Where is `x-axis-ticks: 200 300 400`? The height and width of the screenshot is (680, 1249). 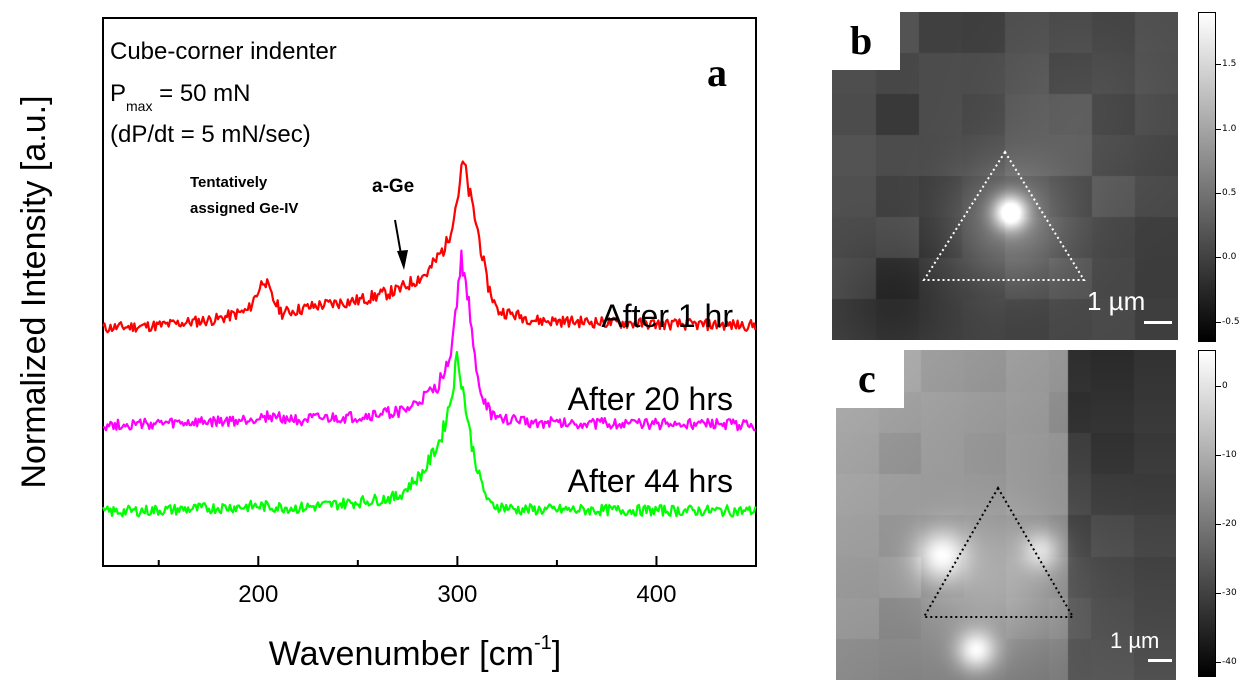
x-axis-ticks: 200 300 400 is located at coordinates (457, 582).